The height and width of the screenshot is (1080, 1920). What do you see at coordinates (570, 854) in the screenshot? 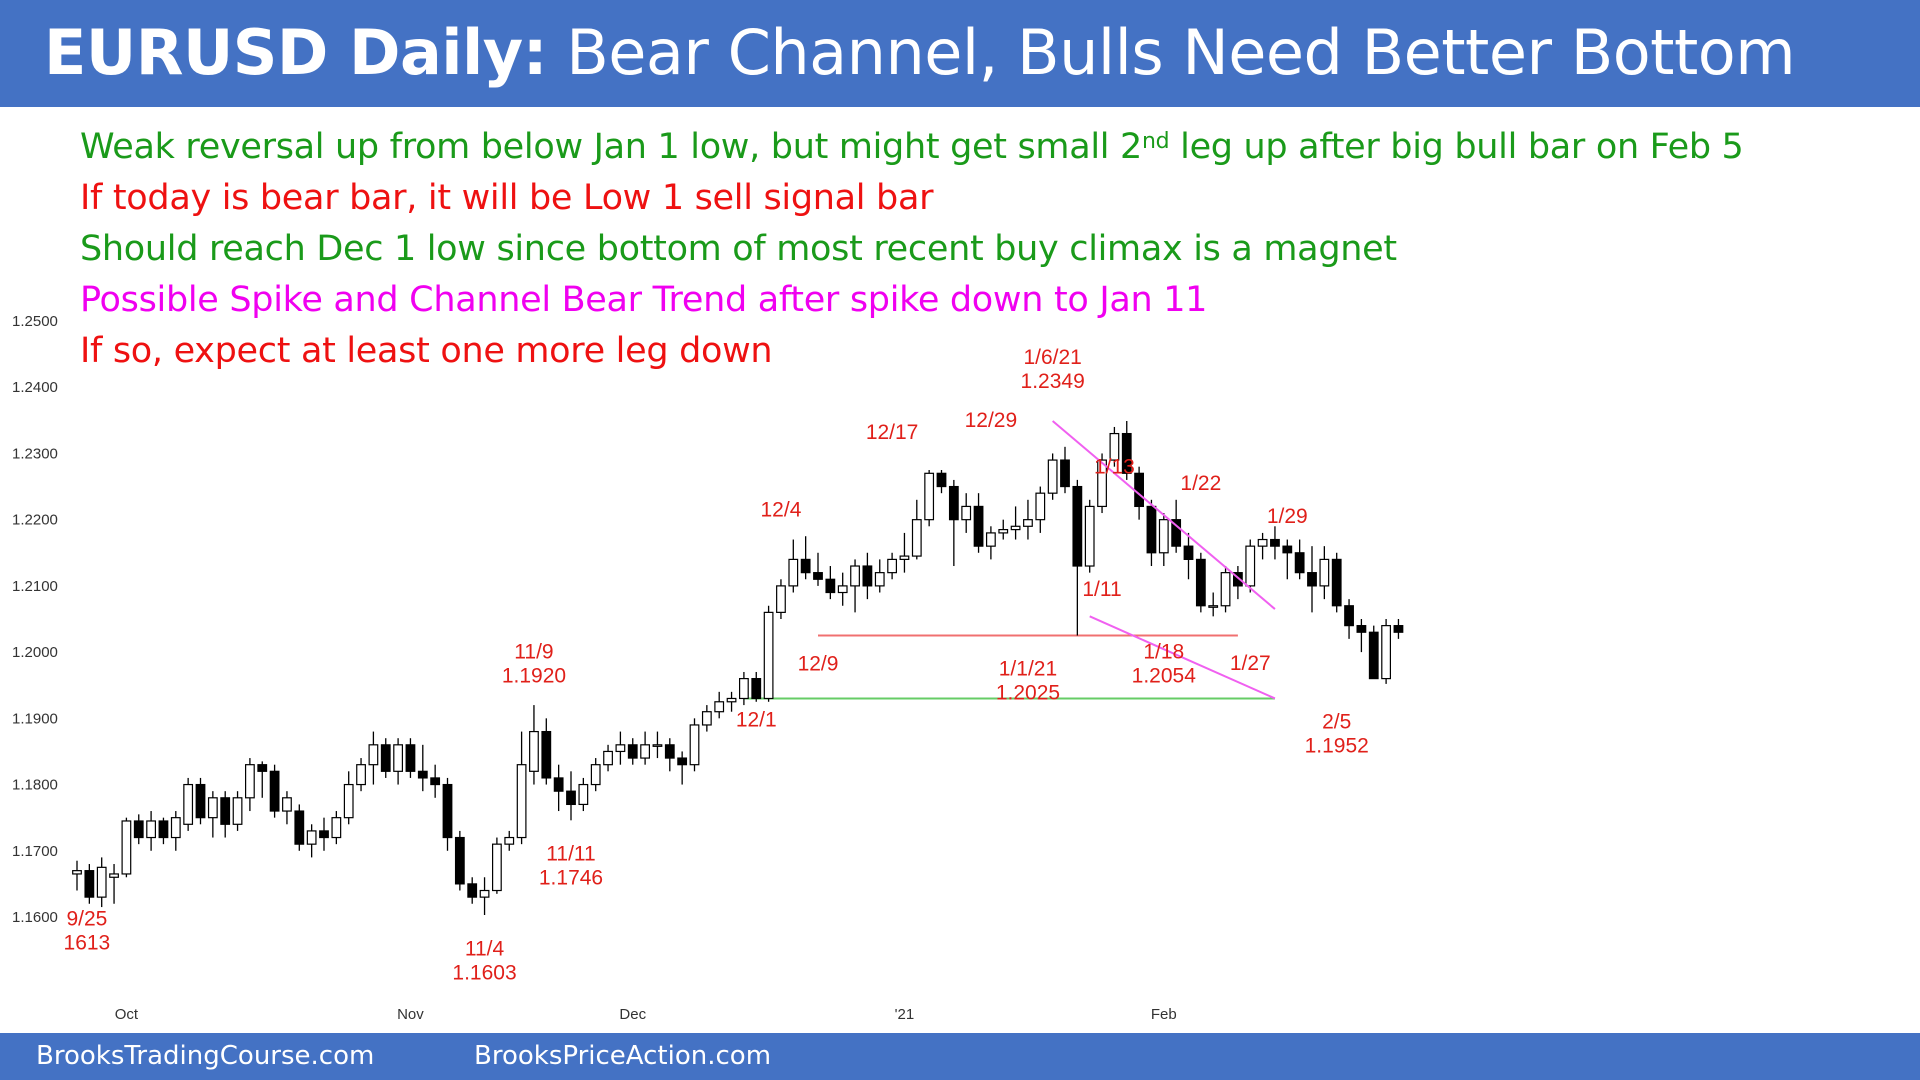
I see `price-annotation: 11/11` at bounding box center [570, 854].